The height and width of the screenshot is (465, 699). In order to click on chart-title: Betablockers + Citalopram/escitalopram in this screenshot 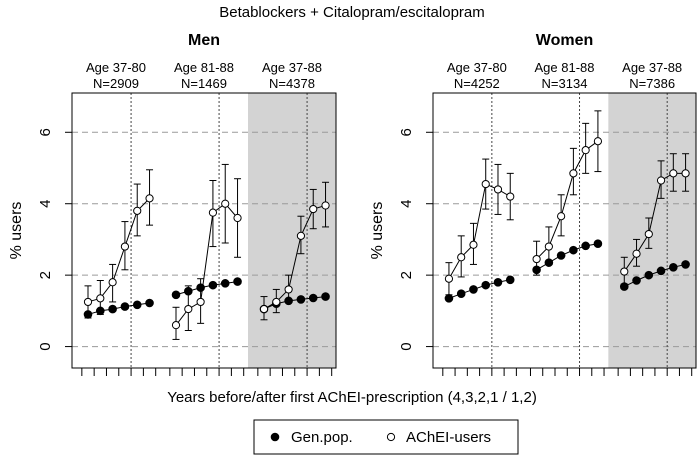, I will do `click(352, 12)`.